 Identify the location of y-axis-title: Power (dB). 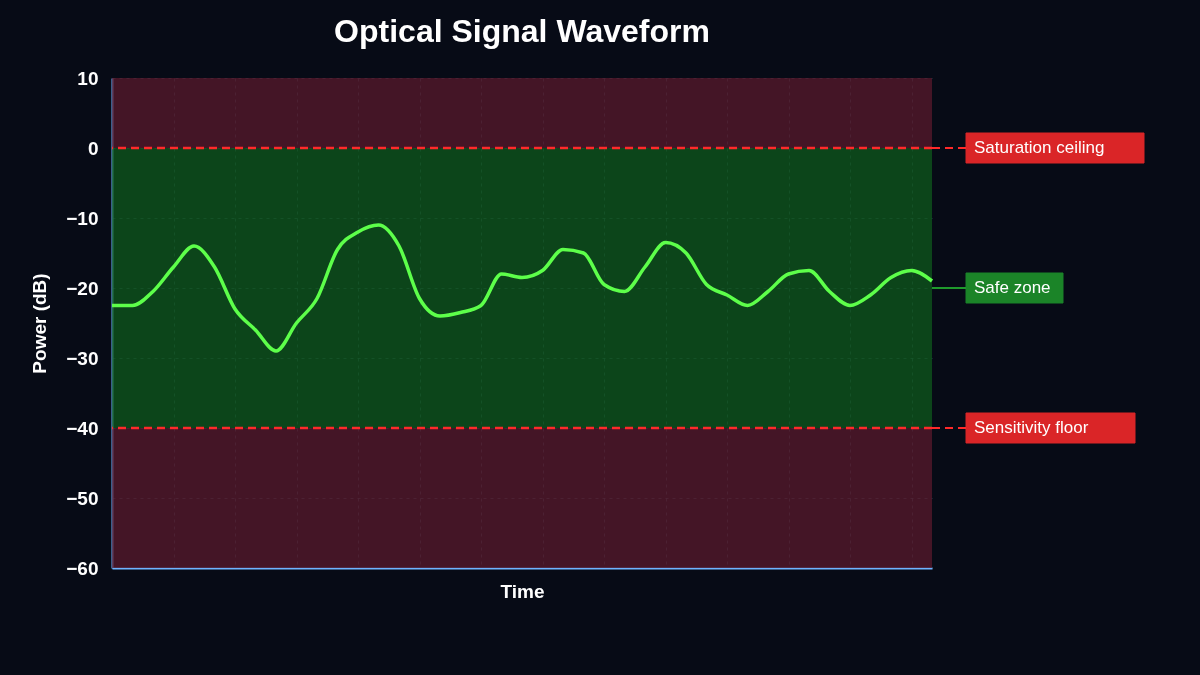
(40, 323).